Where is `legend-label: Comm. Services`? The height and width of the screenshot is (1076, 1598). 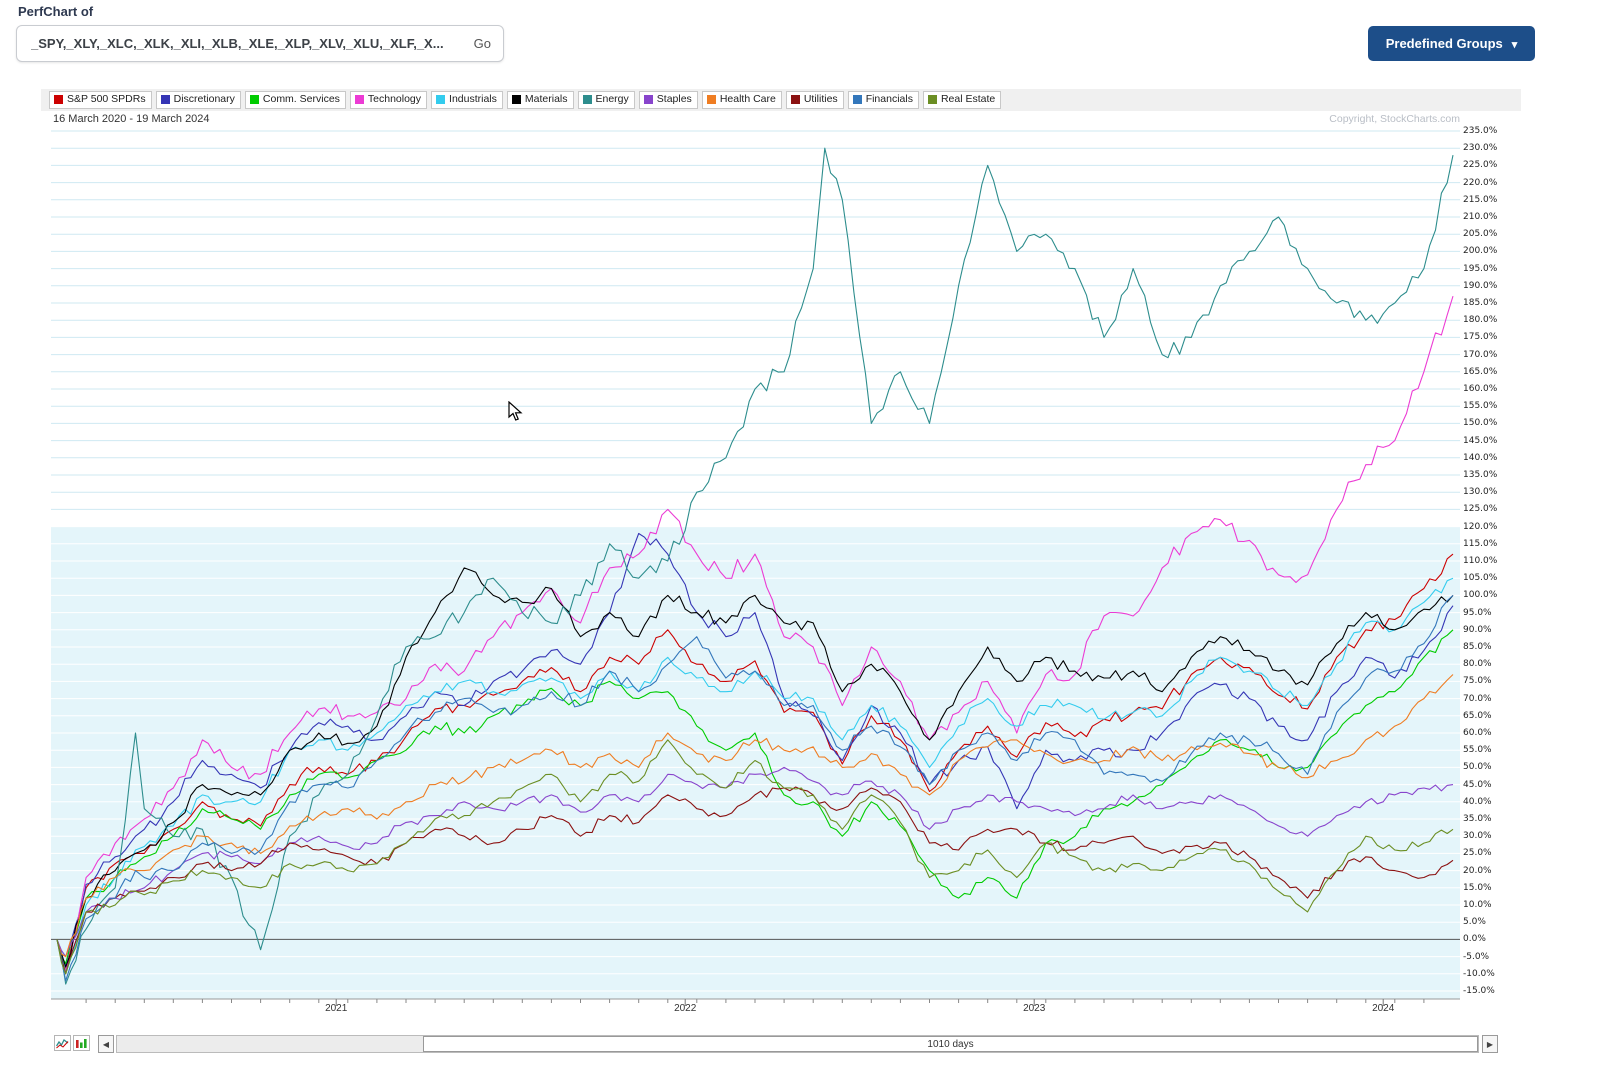
legend-label: Comm. Services is located at coordinates (301, 99).